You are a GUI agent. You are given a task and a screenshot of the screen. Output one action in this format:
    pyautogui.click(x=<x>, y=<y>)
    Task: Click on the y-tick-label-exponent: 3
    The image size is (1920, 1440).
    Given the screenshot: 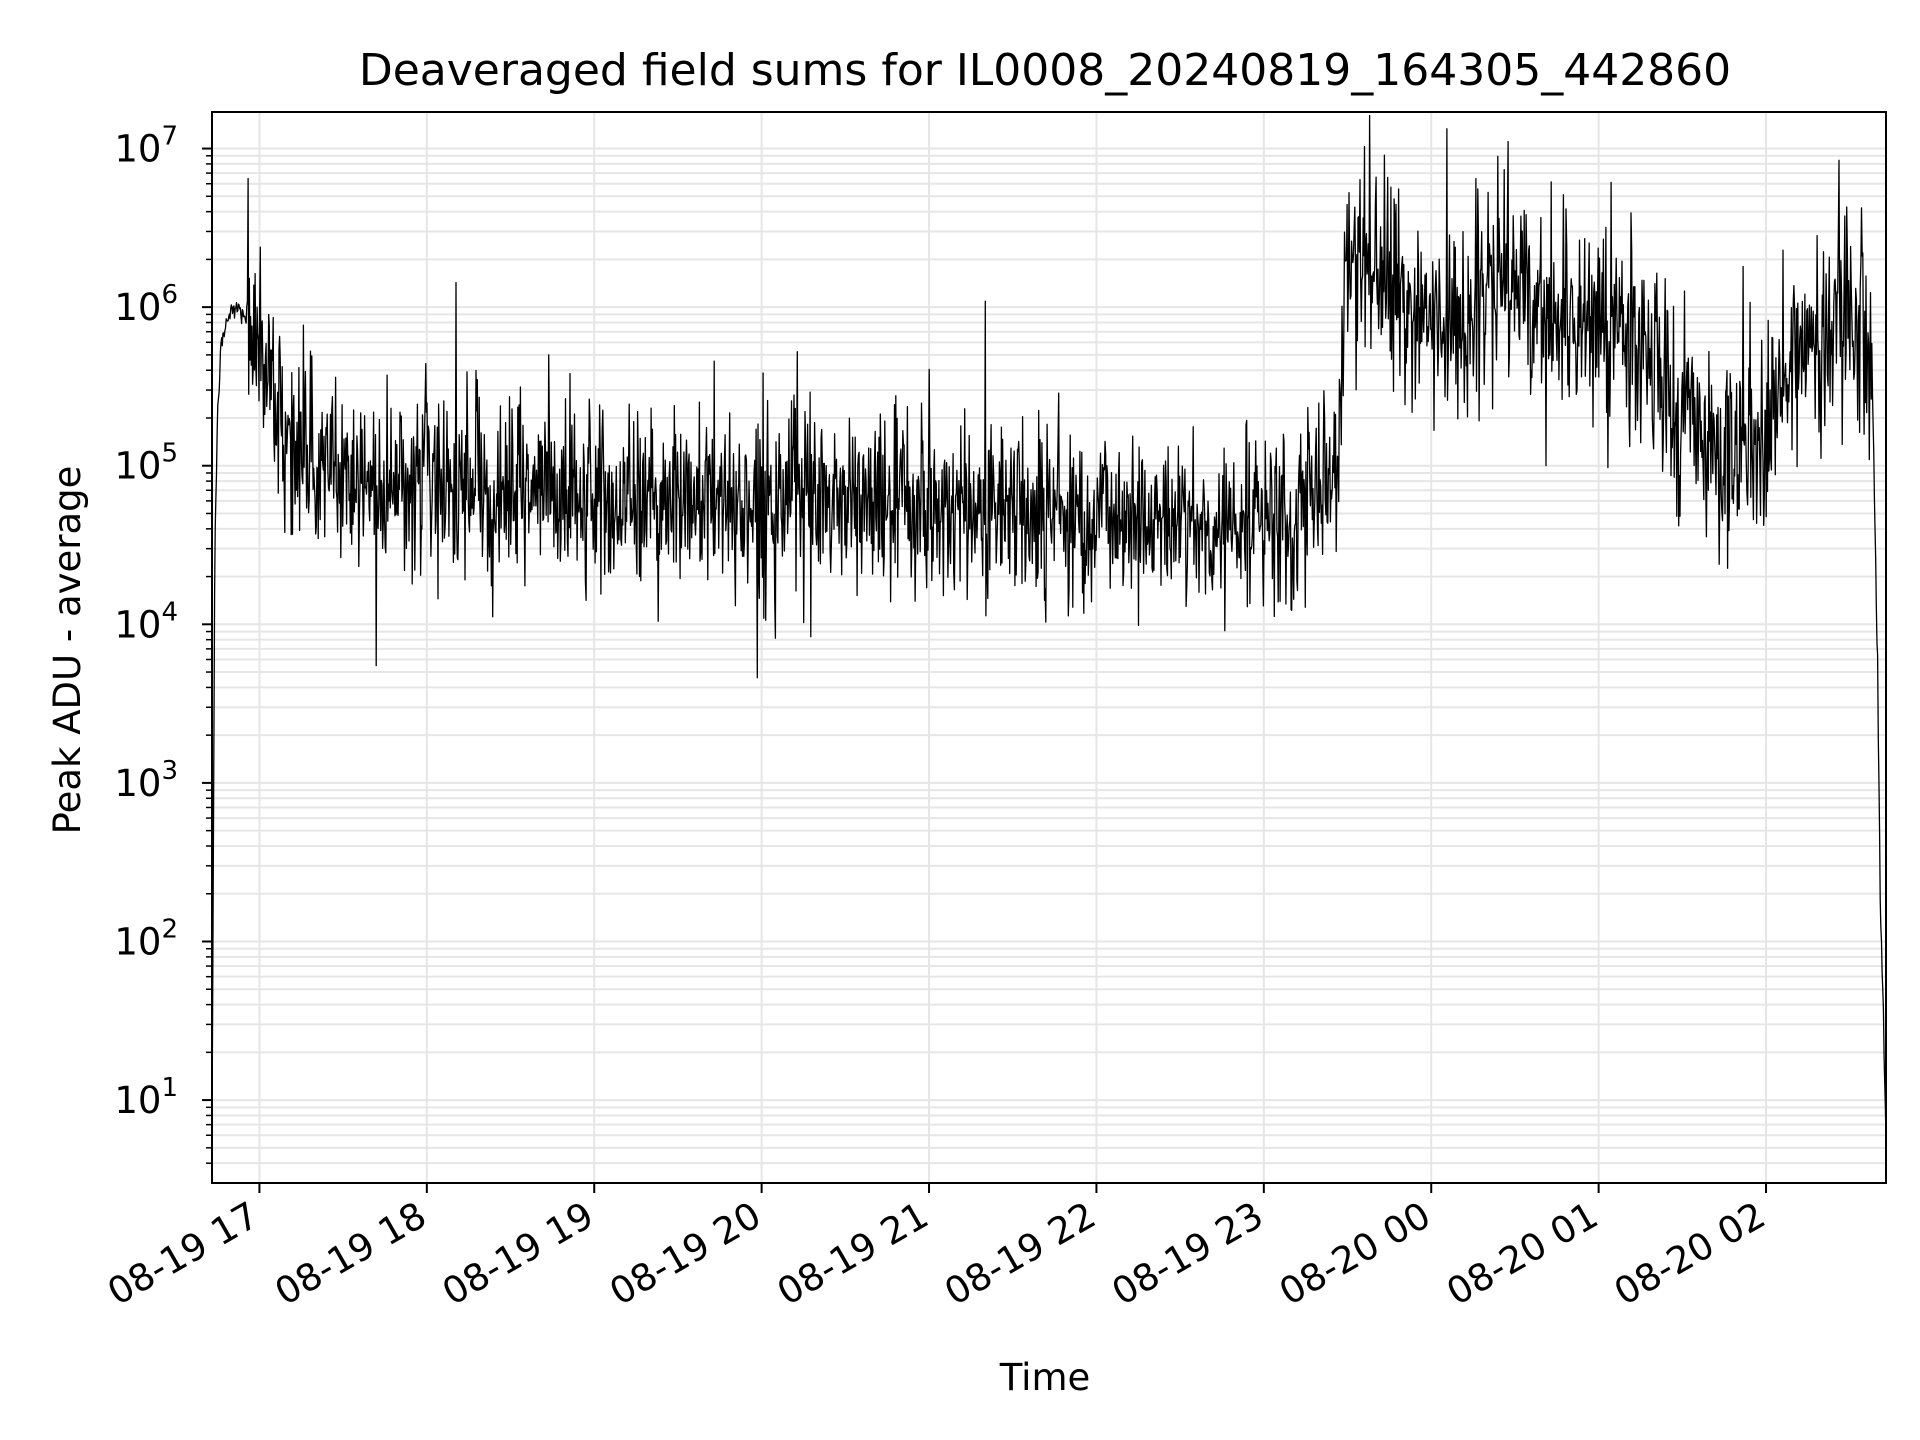 What is the action you would take?
    pyautogui.click(x=169, y=771)
    